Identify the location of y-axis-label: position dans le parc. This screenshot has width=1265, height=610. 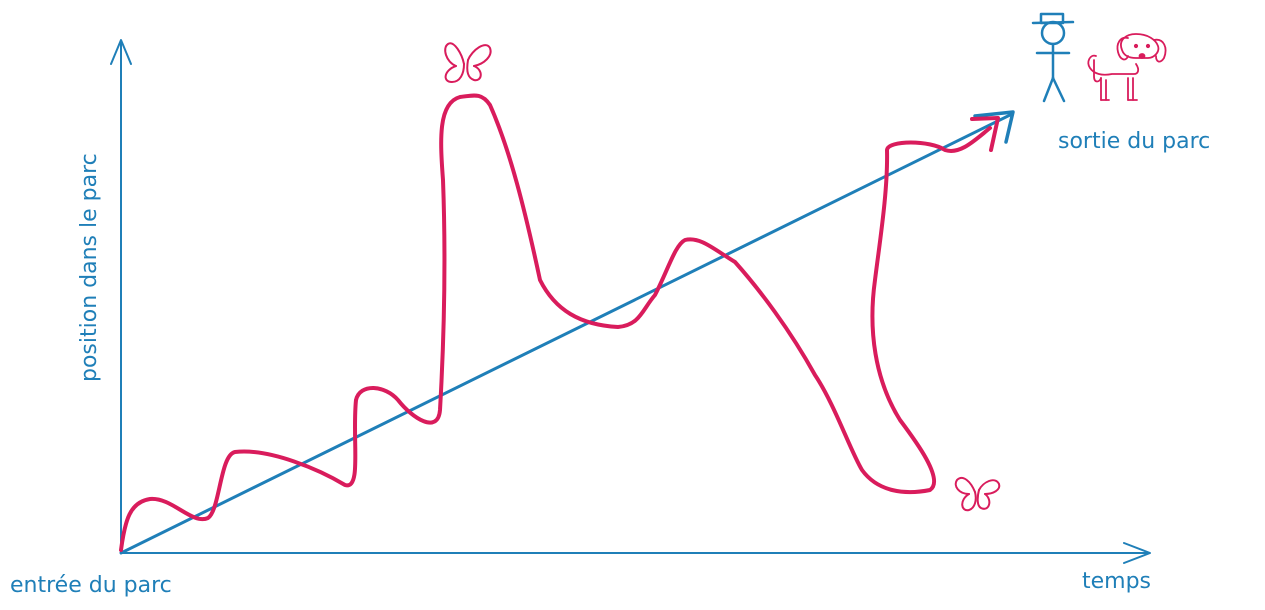
(89, 267).